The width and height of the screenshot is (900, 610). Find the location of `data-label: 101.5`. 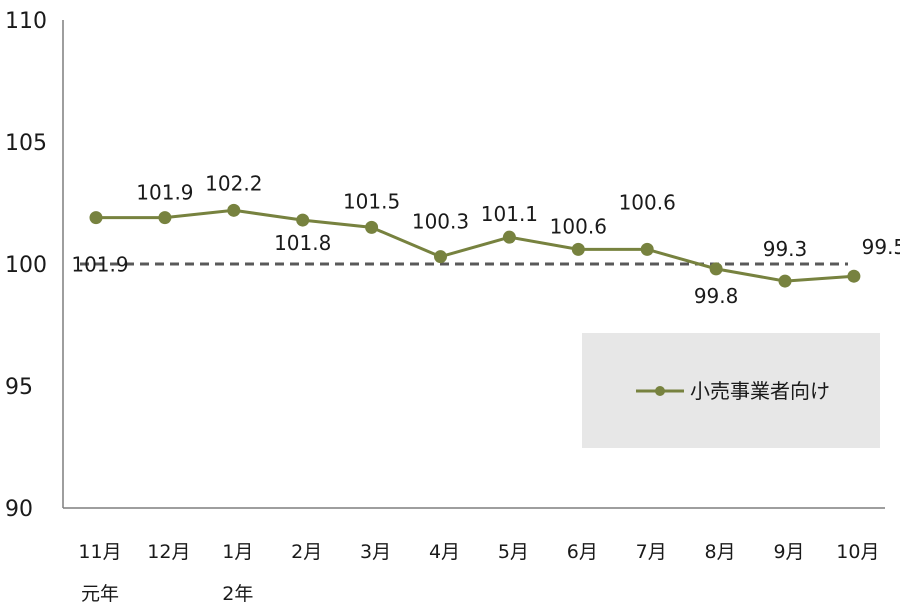

data-label: 101.5 is located at coordinates (371, 201).